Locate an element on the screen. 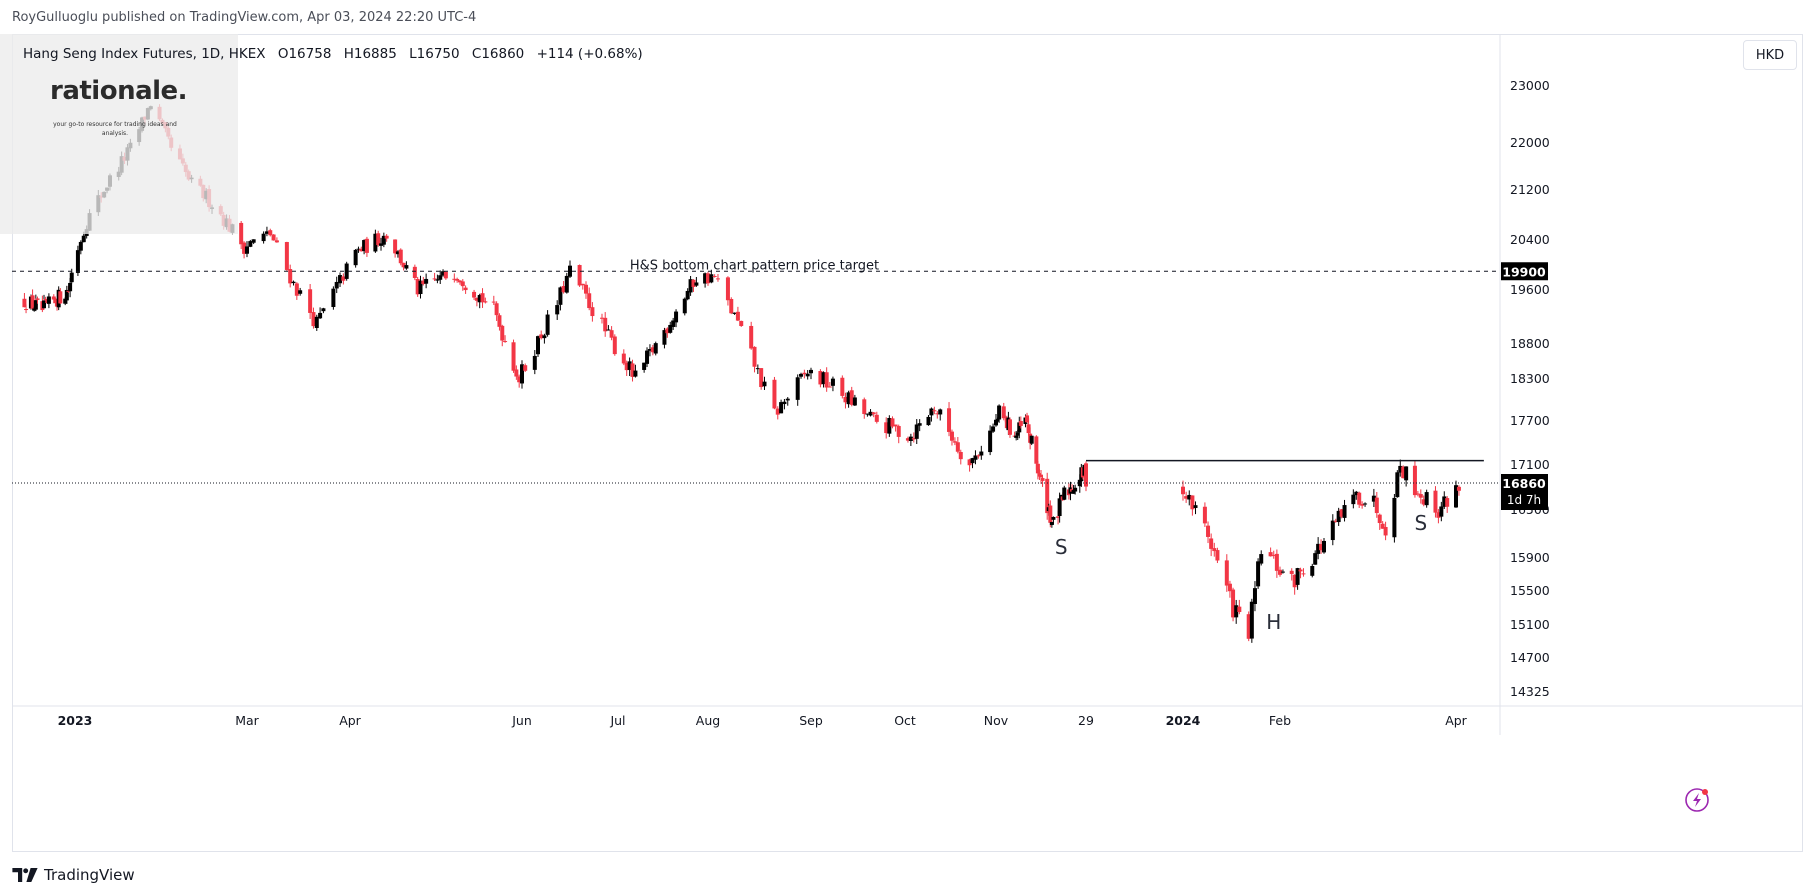 The height and width of the screenshot is (896, 1815). price-axis-tick: 14700 is located at coordinates (1530, 657).